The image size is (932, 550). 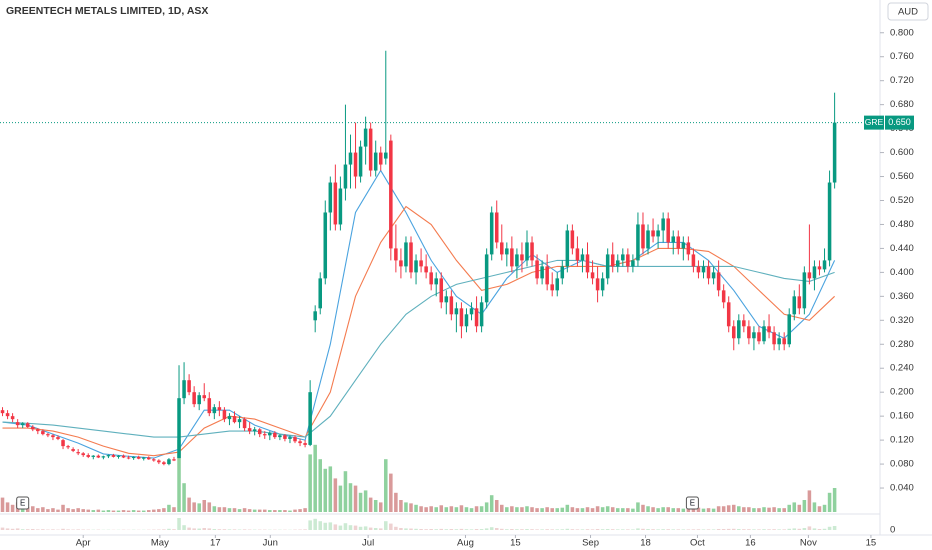 What do you see at coordinates (902, 344) in the screenshot?
I see `y-tick-label: 0.280` at bounding box center [902, 344].